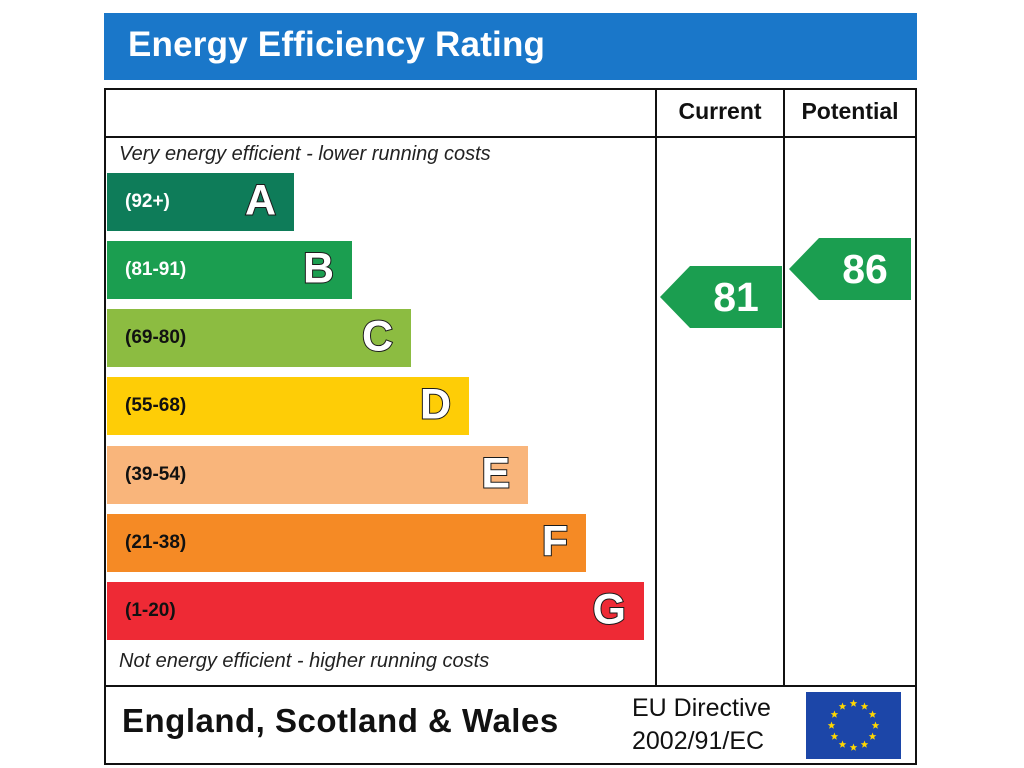 This screenshot has width=1024, height=768. Describe the element at coordinates (318, 269) in the screenshot. I see `band-letter: B` at that location.